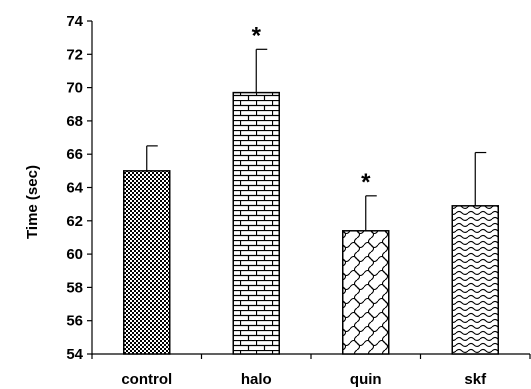  Describe the element at coordinates (74, 188) in the screenshot. I see `y-tick-label: 64` at that location.